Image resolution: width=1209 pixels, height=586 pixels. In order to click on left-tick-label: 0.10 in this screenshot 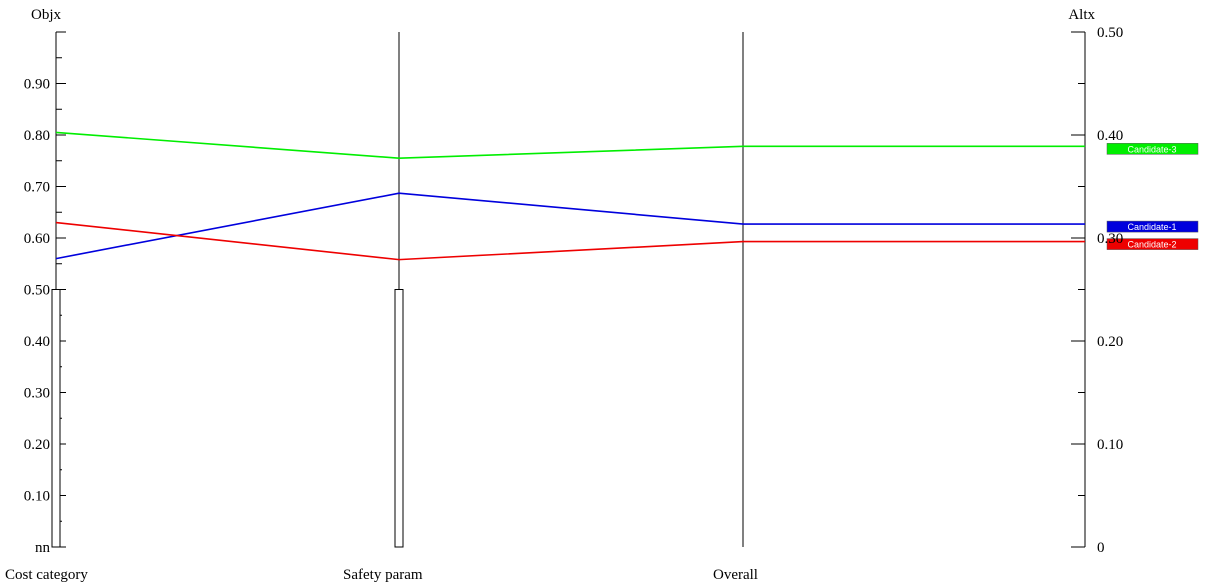, I will do `click(37, 497)`.